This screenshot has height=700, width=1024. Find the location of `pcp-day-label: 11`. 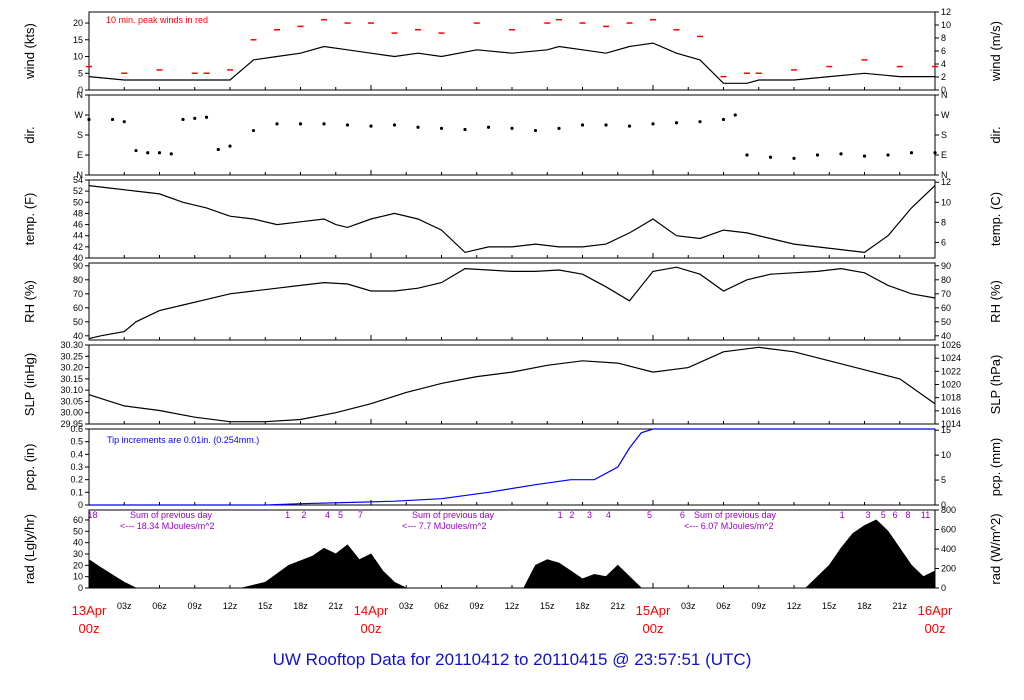

pcp-day-label: 11 is located at coordinates (925, 515).